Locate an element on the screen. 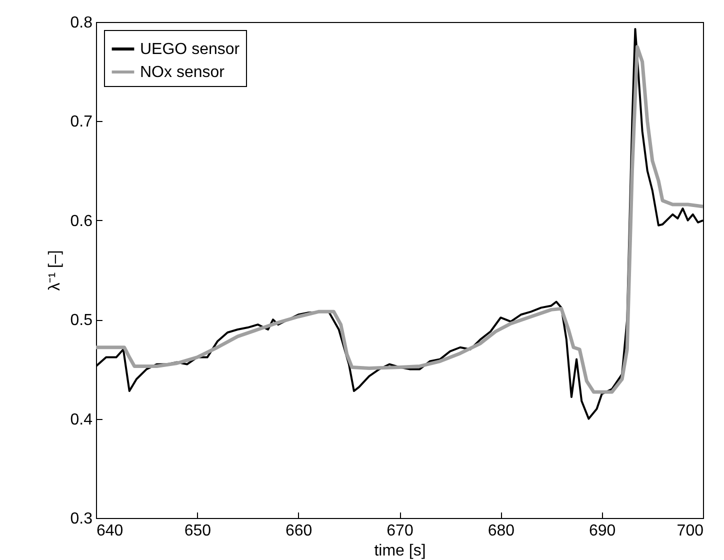  y-tick-label: 0.5 is located at coordinates (81, 321).